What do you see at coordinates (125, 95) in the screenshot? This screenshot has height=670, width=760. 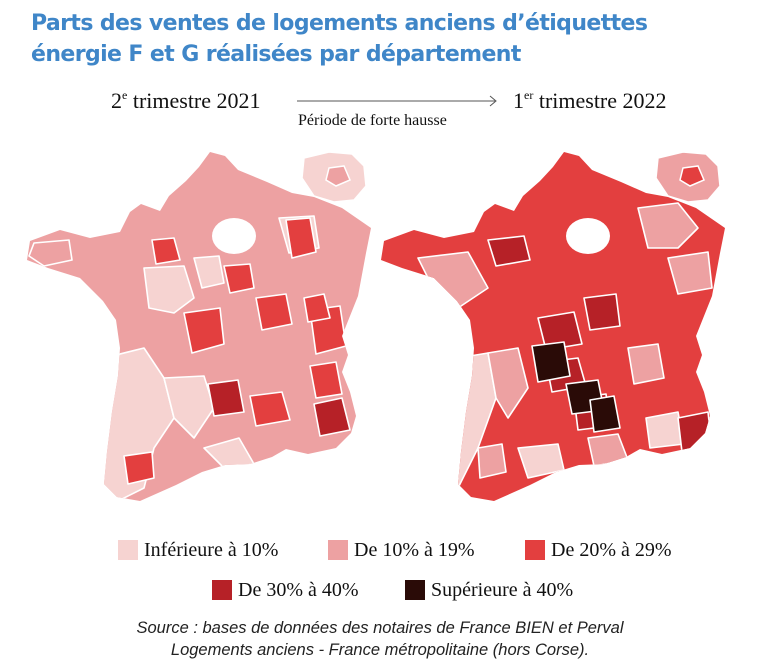 I see `period-start-ordinal-suffix: e` at bounding box center [125, 95].